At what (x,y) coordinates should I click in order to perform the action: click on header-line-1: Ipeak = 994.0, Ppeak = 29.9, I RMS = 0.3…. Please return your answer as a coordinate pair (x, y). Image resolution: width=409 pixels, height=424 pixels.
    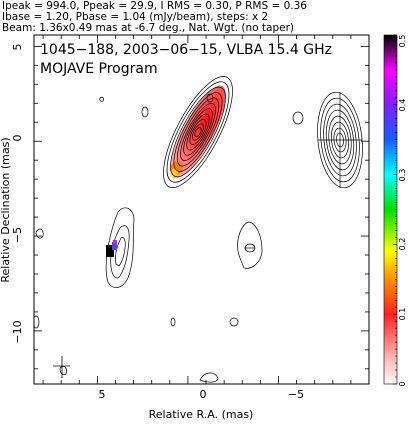
    Looking at the image, I should click on (154, 6).